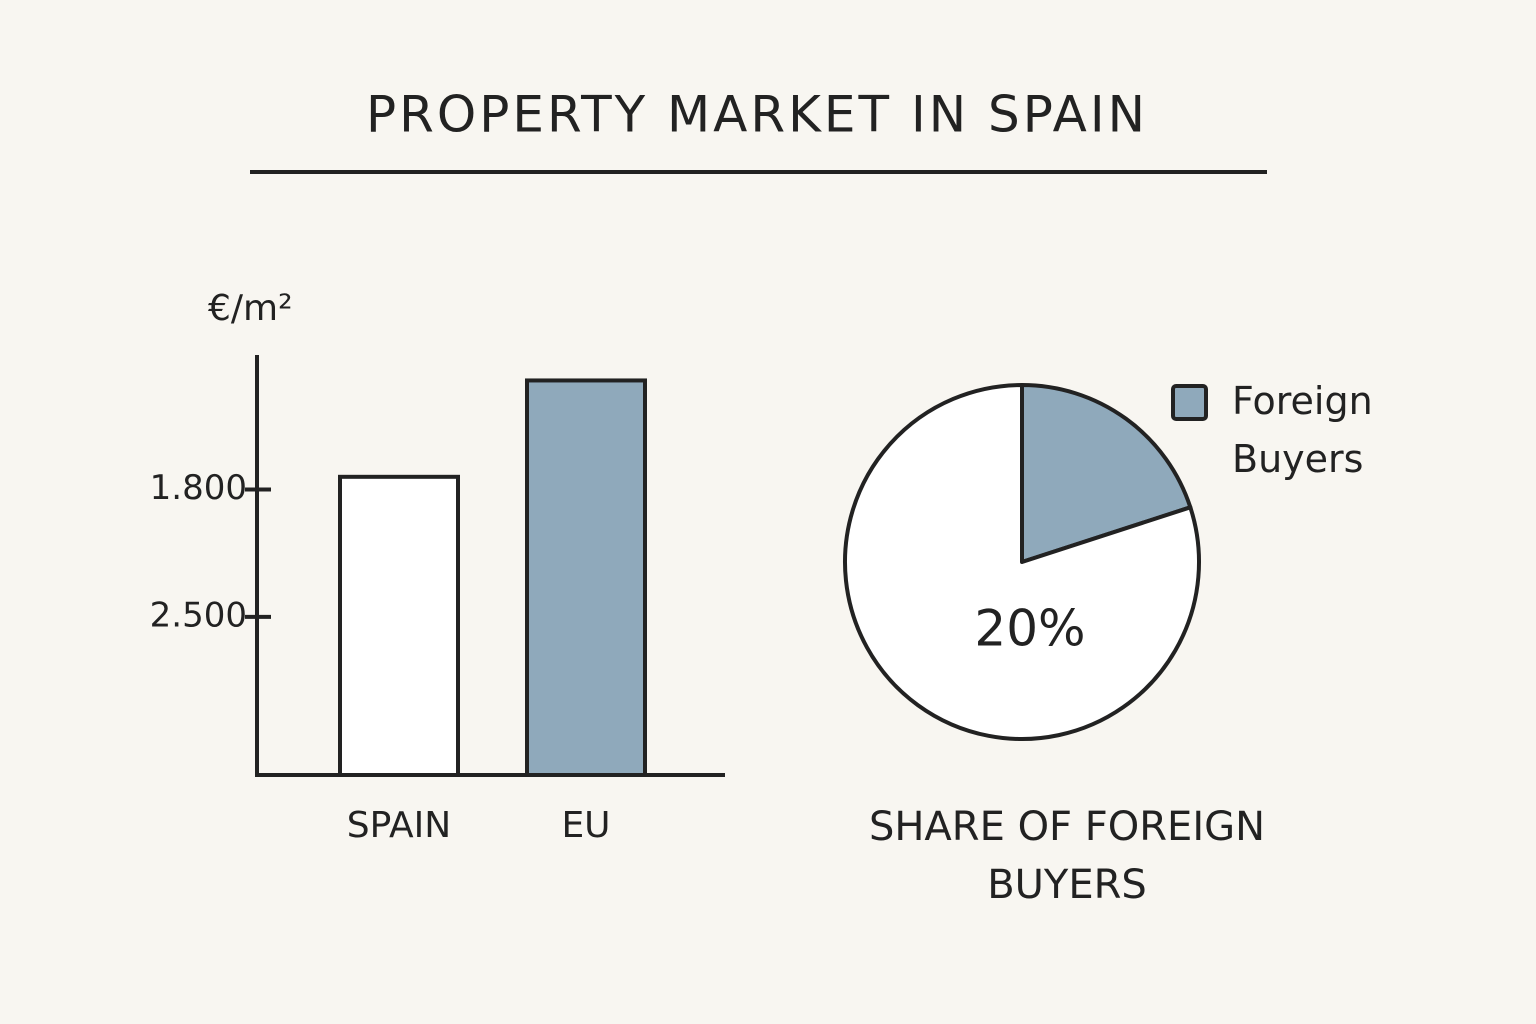  I want to click on x-tick-label: EU, so click(585, 825).